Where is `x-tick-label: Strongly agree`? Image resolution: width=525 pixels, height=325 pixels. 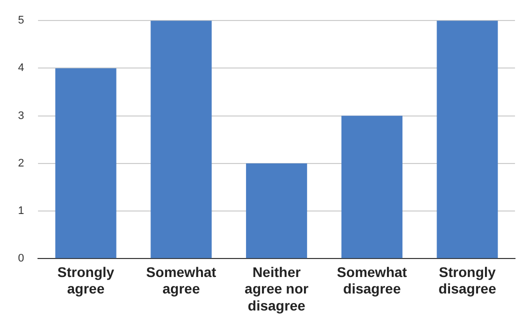
x-tick-label: Strongly agree is located at coordinates (85, 280).